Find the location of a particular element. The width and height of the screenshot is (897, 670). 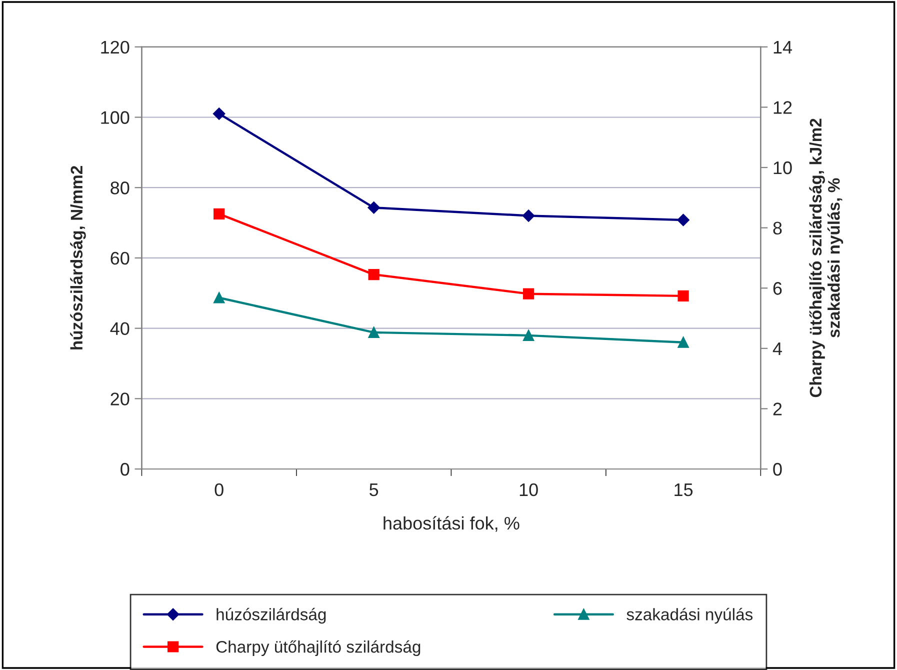

y-tick-label: 20 is located at coordinates (120, 399).